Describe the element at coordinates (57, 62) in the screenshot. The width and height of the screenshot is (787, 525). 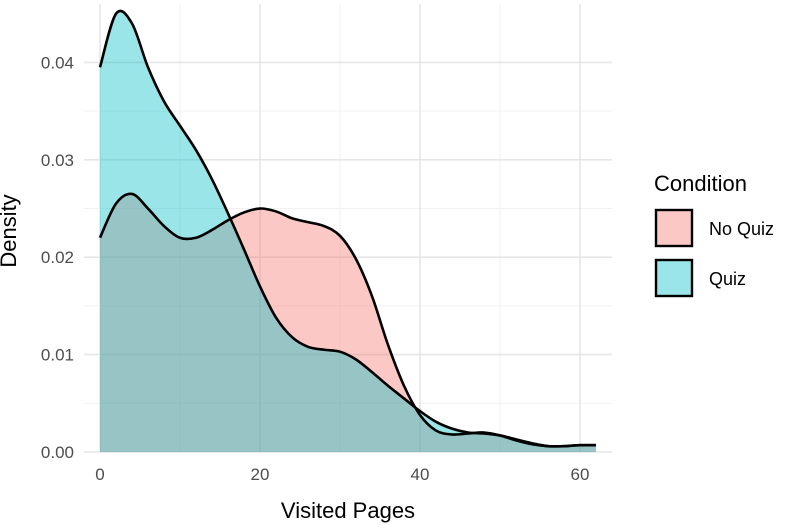
I see `y-tick-label: 0.04` at that location.